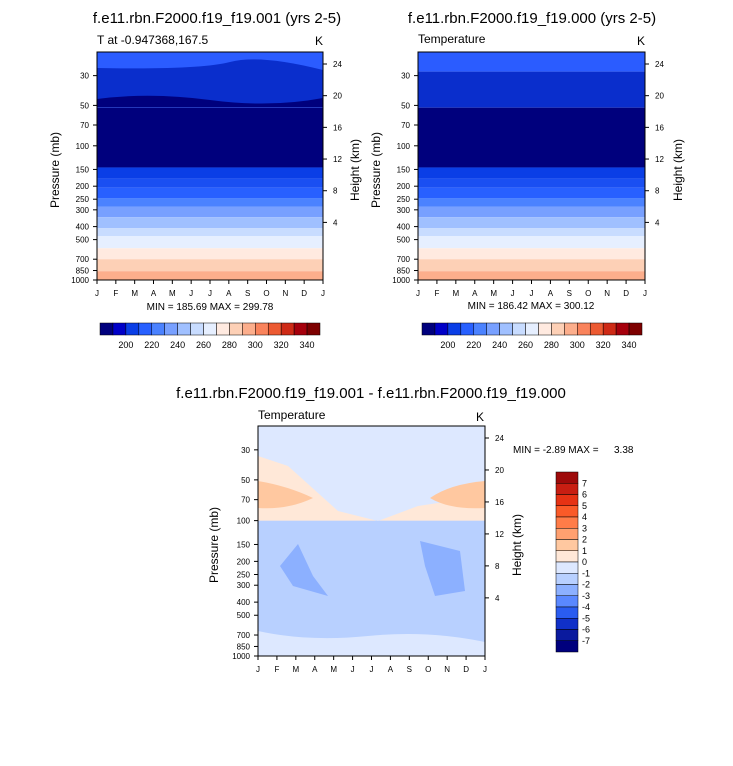 This screenshot has height=766, width=733. What do you see at coordinates (115, 293) in the screenshot?
I see `month-tick-label-p1-1: F` at bounding box center [115, 293].